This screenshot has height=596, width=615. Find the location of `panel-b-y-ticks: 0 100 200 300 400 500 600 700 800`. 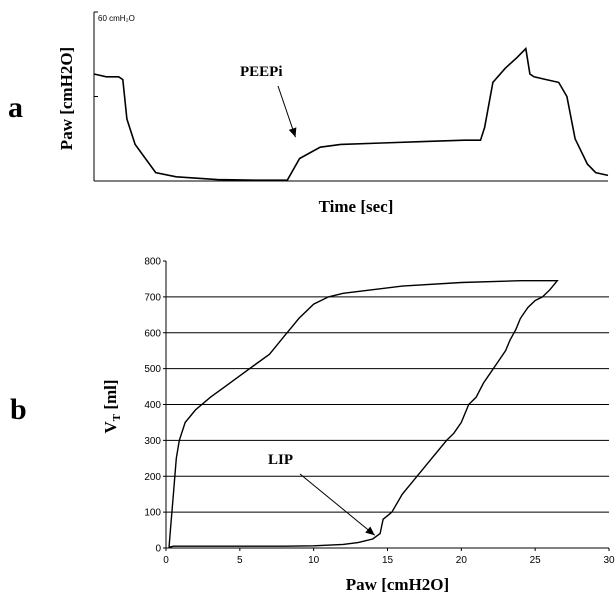

panel-b-y-ticks: 0 100 200 300 400 500 600 700 800 is located at coordinates (155, 406).